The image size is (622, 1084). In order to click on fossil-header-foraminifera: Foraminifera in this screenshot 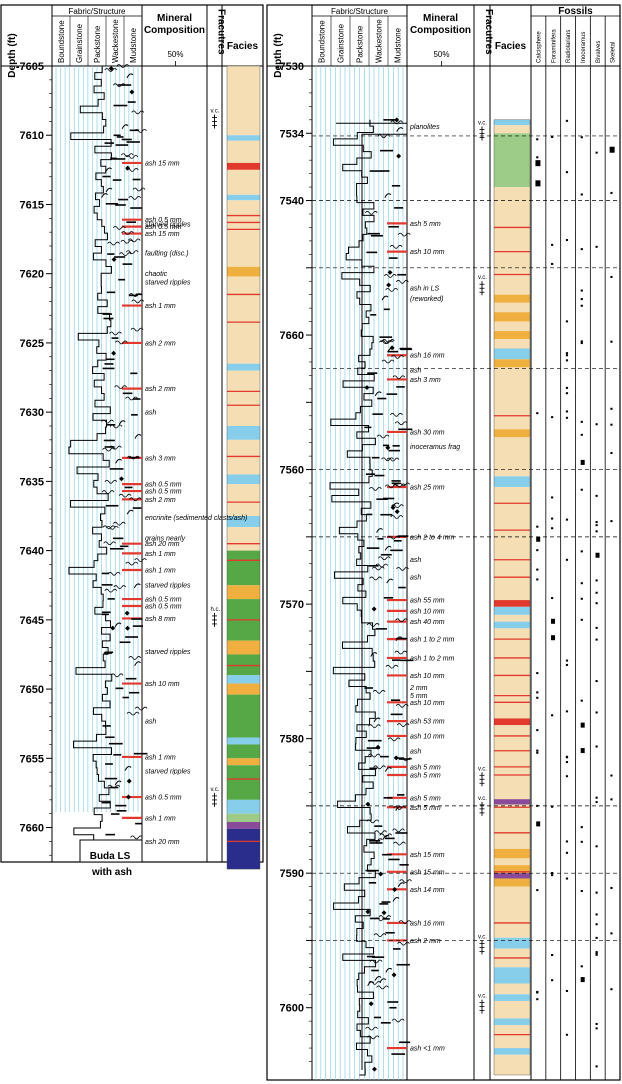, I will do `click(554, 46)`.